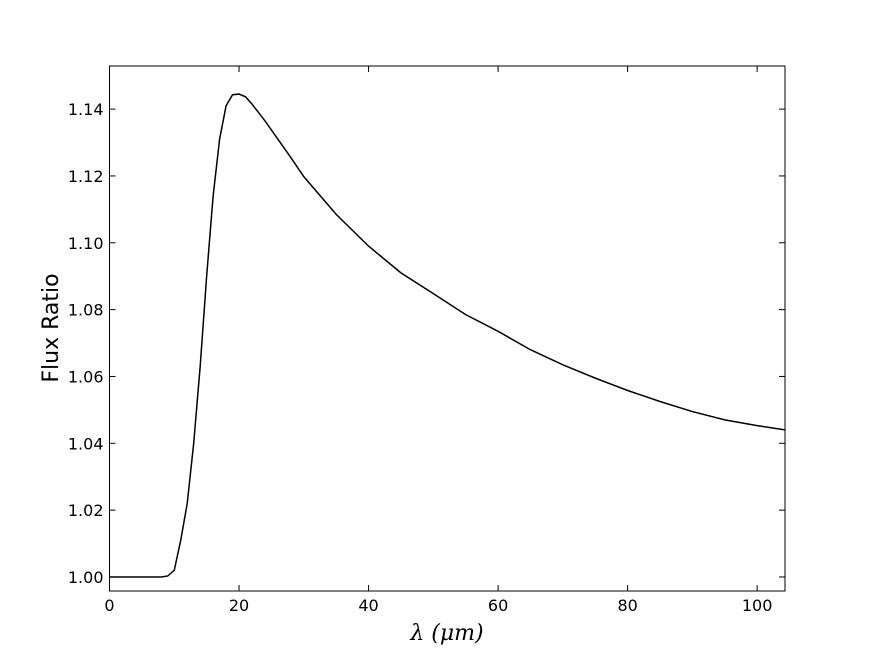 This screenshot has width=872, height=657. What do you see at coordinates (86, 510) in the screenshot?
I see `y-tick-label: 1.02` at bounding box center [86, 510].